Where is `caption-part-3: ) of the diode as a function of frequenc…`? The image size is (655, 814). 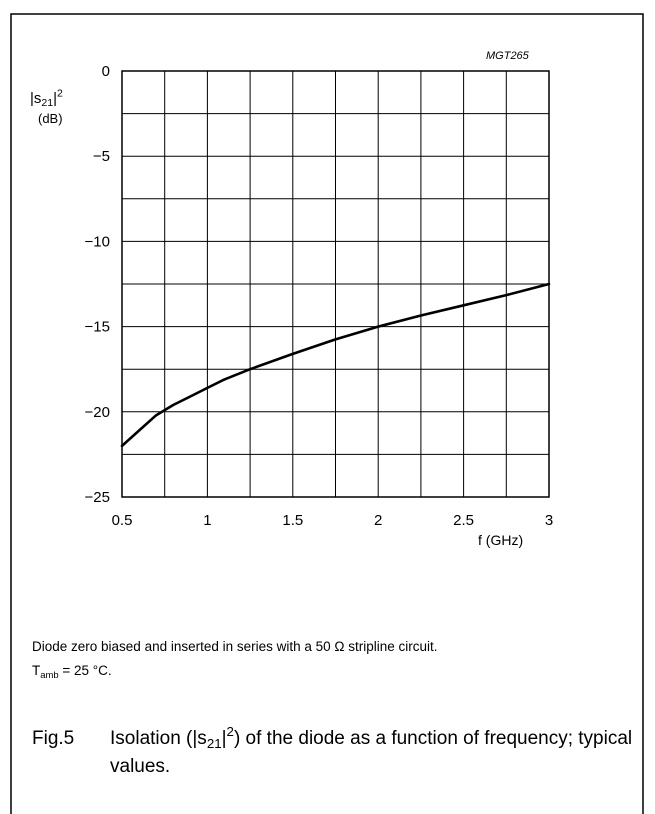
caption-part-3: ) of the diode as a function of frequenc… is located at coordinates (371, 752).